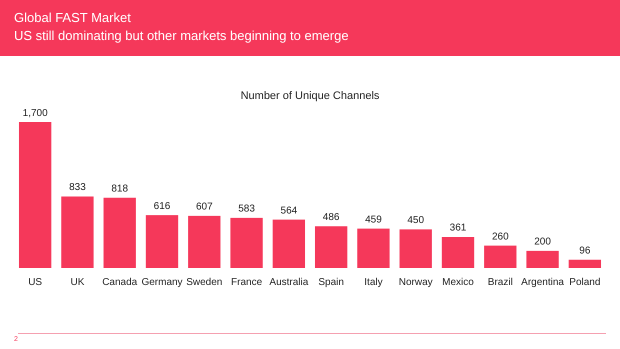 The width and height of the screenshot is (620, 349). I want to click on text: Number of Unique Channels, so click(310, 96).